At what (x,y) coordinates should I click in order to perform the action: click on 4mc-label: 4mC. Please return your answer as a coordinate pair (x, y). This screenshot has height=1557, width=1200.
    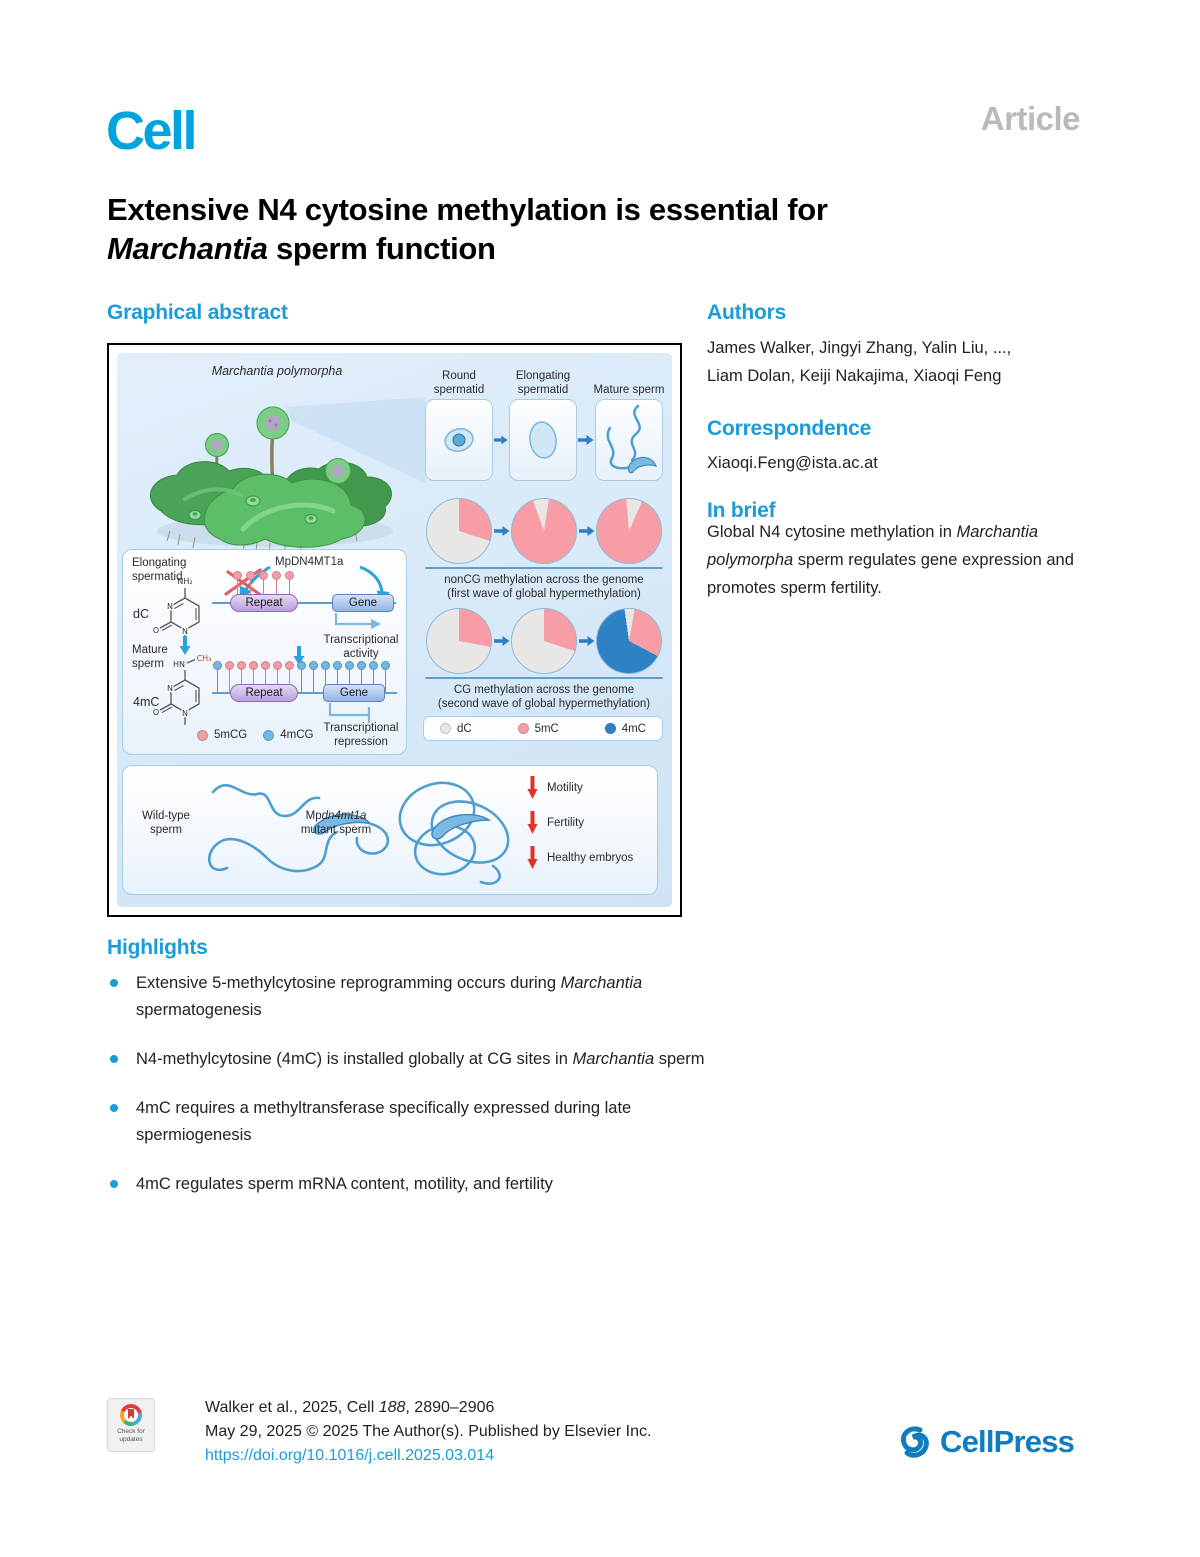
    Looking at the image, I should click on (146, 702).